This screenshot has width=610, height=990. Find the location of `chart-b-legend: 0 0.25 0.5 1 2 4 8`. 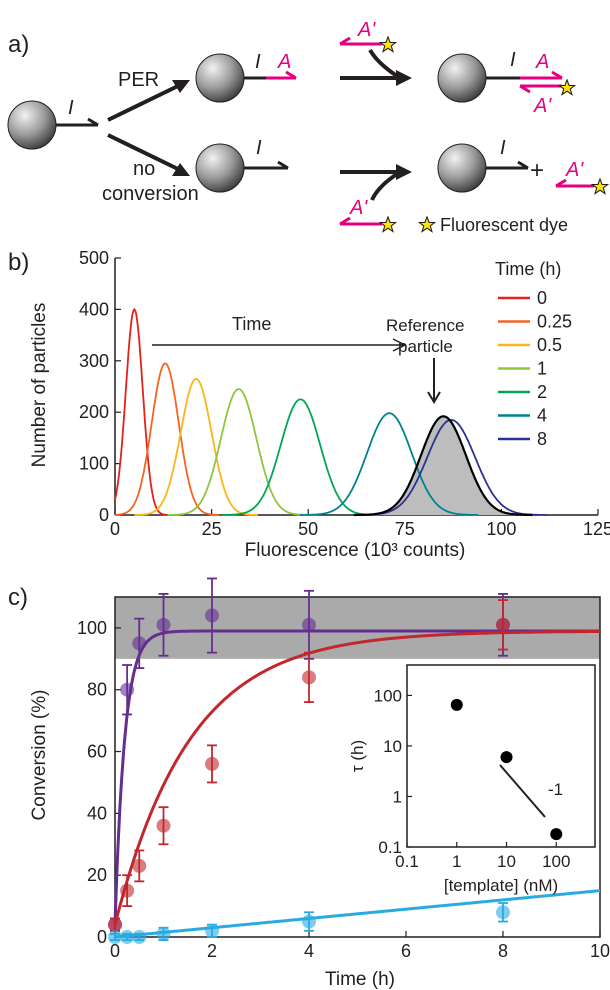

chart-b-legend: 0 0.25 0.5 1 2 4 8 is located at coordinates (535, 368).